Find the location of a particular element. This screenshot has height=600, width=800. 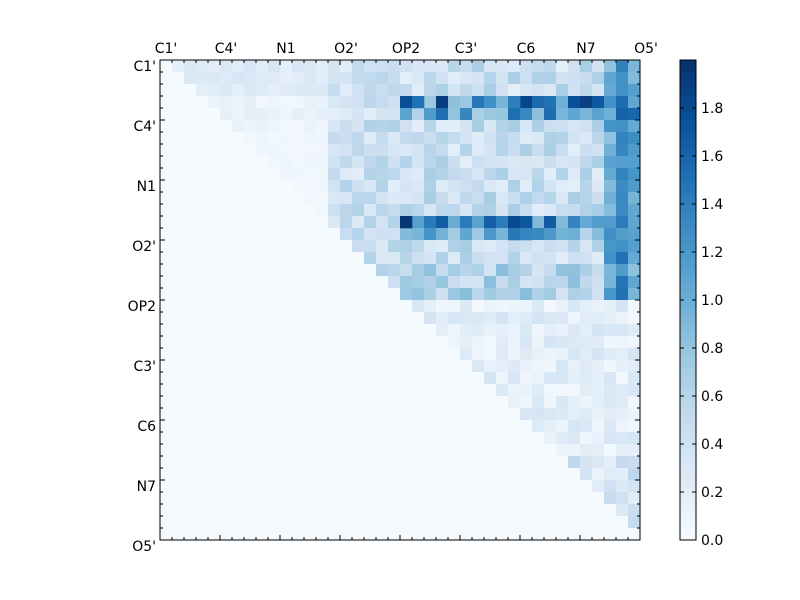

x-tick-label: OP2 is located at coordinates (406, 49).